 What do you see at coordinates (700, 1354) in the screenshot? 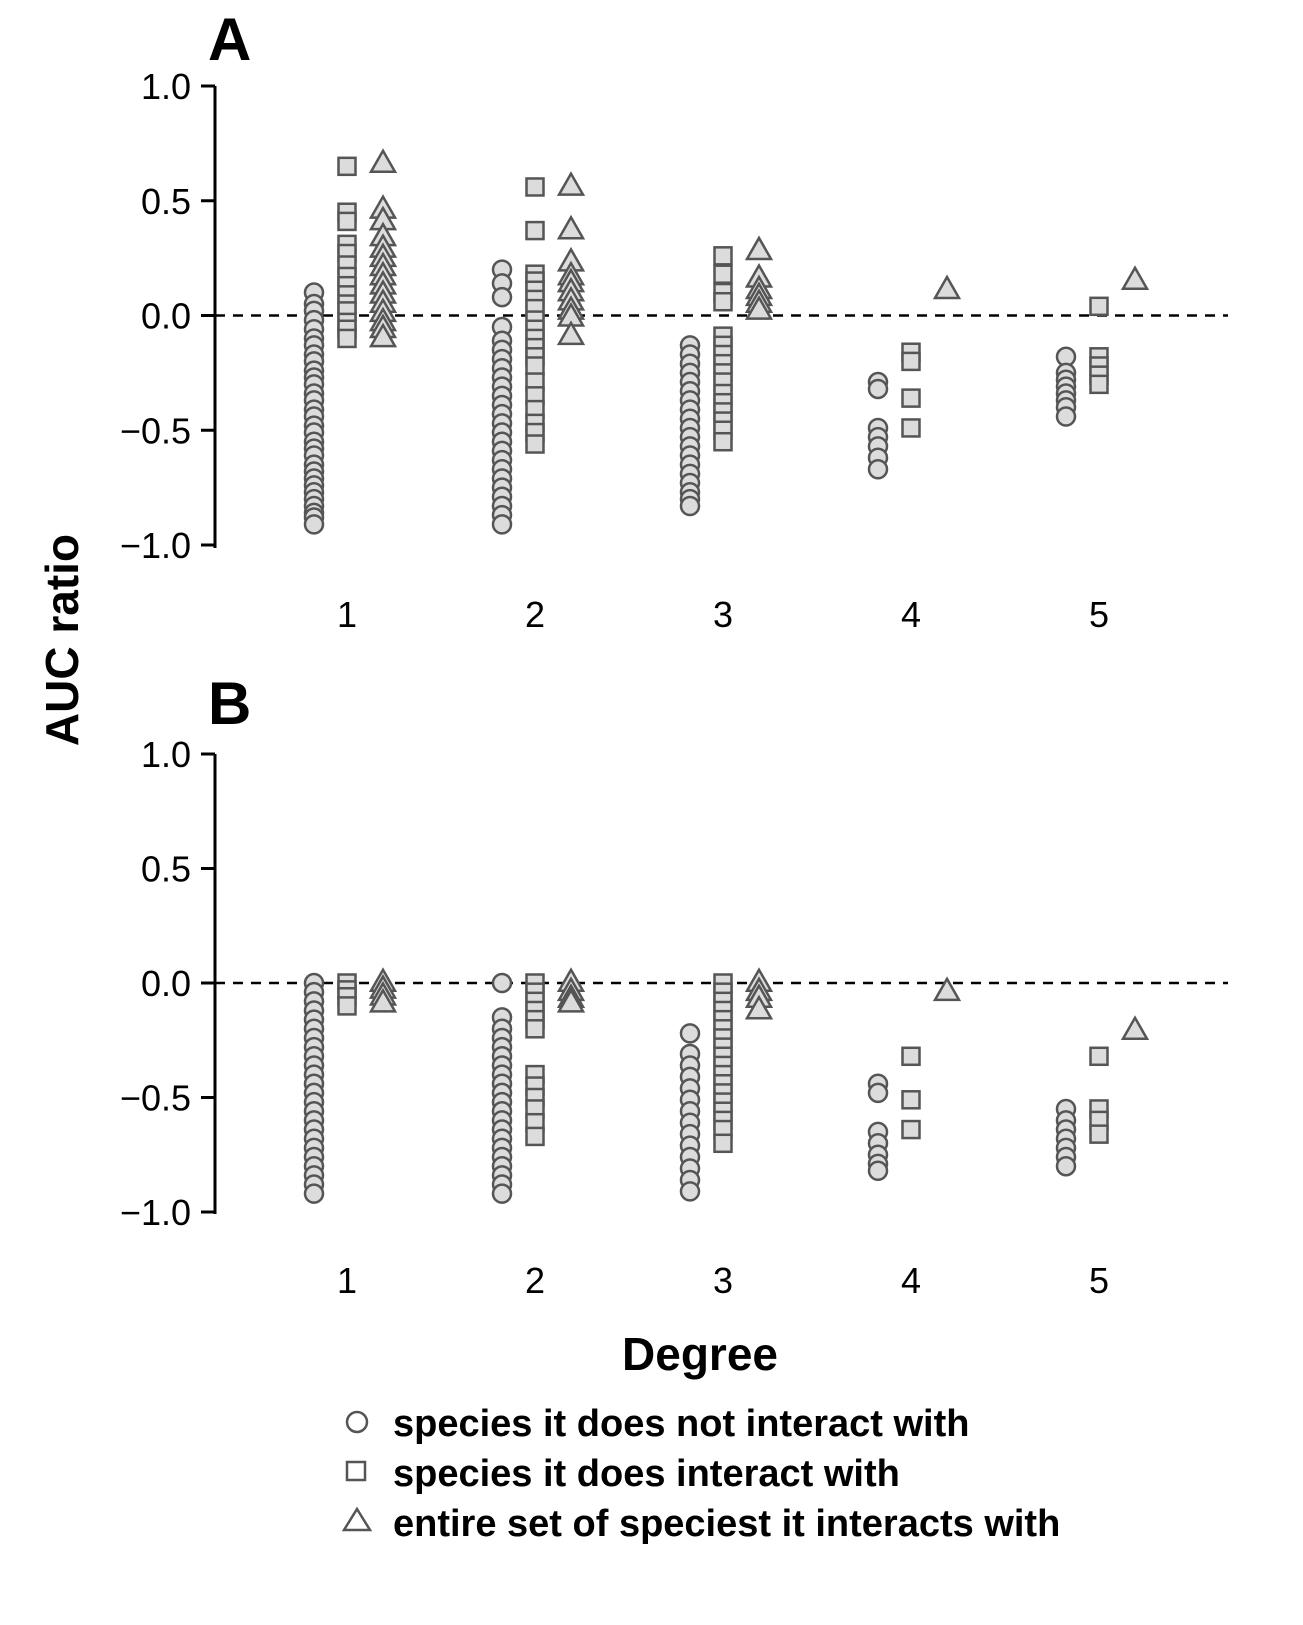
I see `x-axis-title: Degree` at bounding box center [700, 1354].